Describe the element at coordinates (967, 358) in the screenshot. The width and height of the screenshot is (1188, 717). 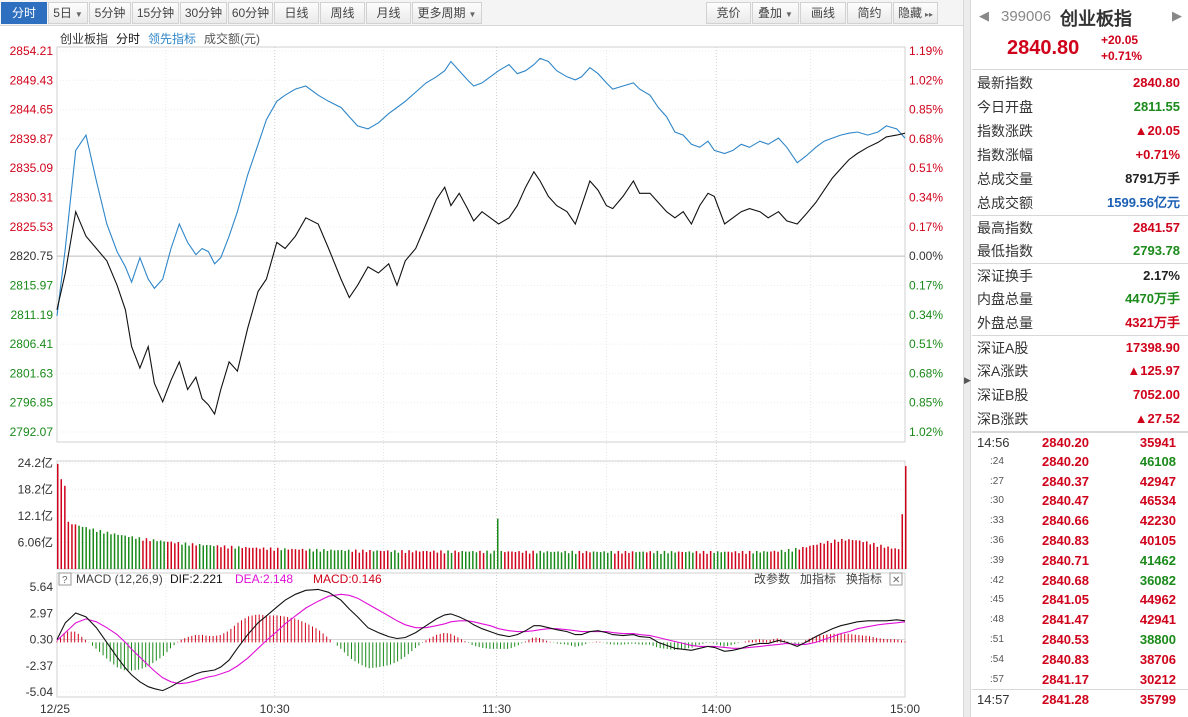
I see `panel-splitter: ▶` at that location.